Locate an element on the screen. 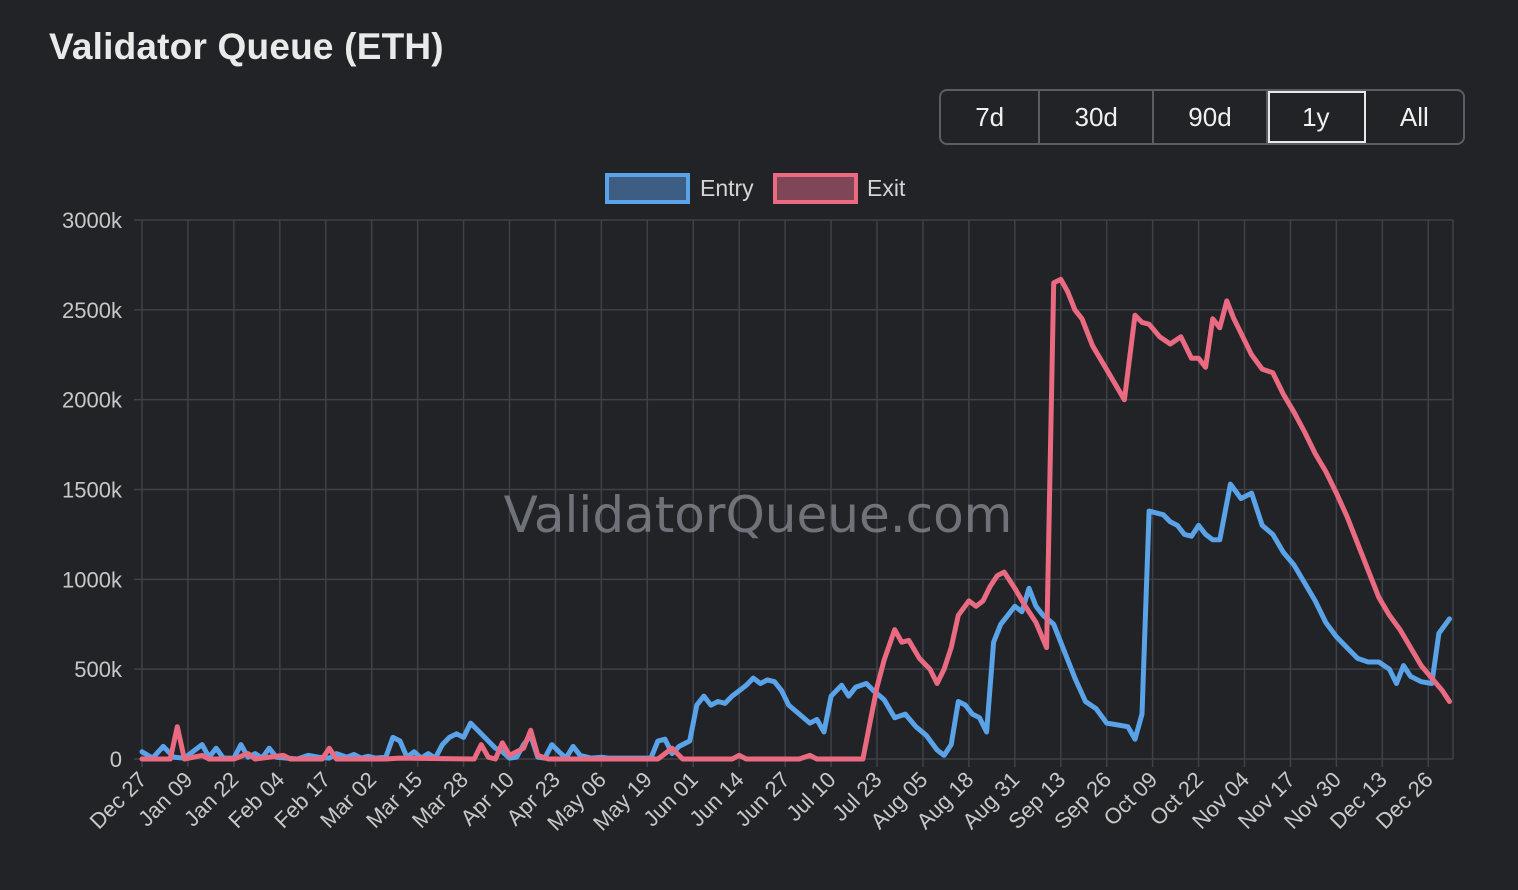 This screenshot has width=1518, height=890. range-button-90d: 90d is located at coordinates (1211, 117).